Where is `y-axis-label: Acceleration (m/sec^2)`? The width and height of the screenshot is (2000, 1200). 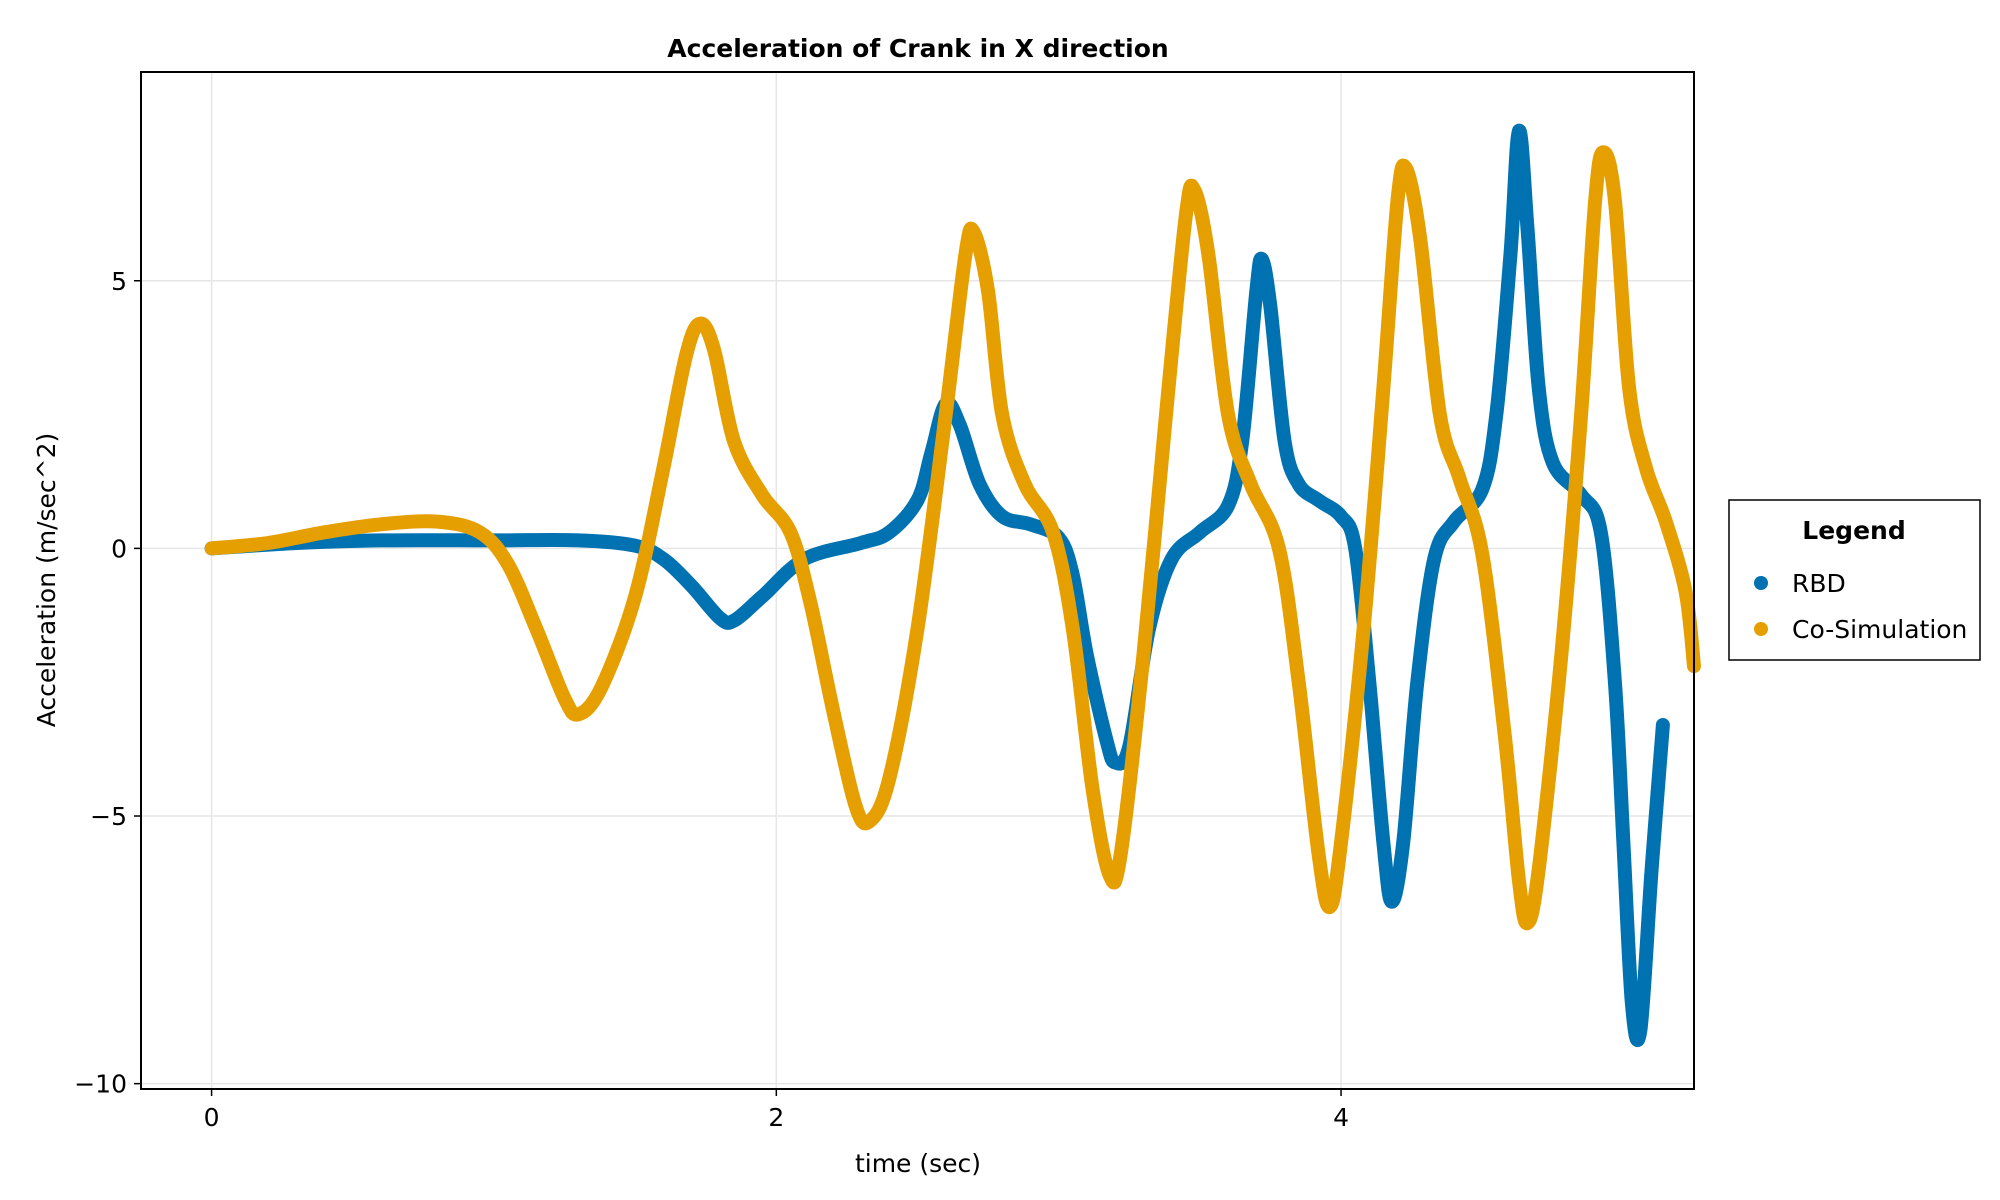
y-axis-label: Acceleration (m/sec^2) is located at coordinates (46, 580).